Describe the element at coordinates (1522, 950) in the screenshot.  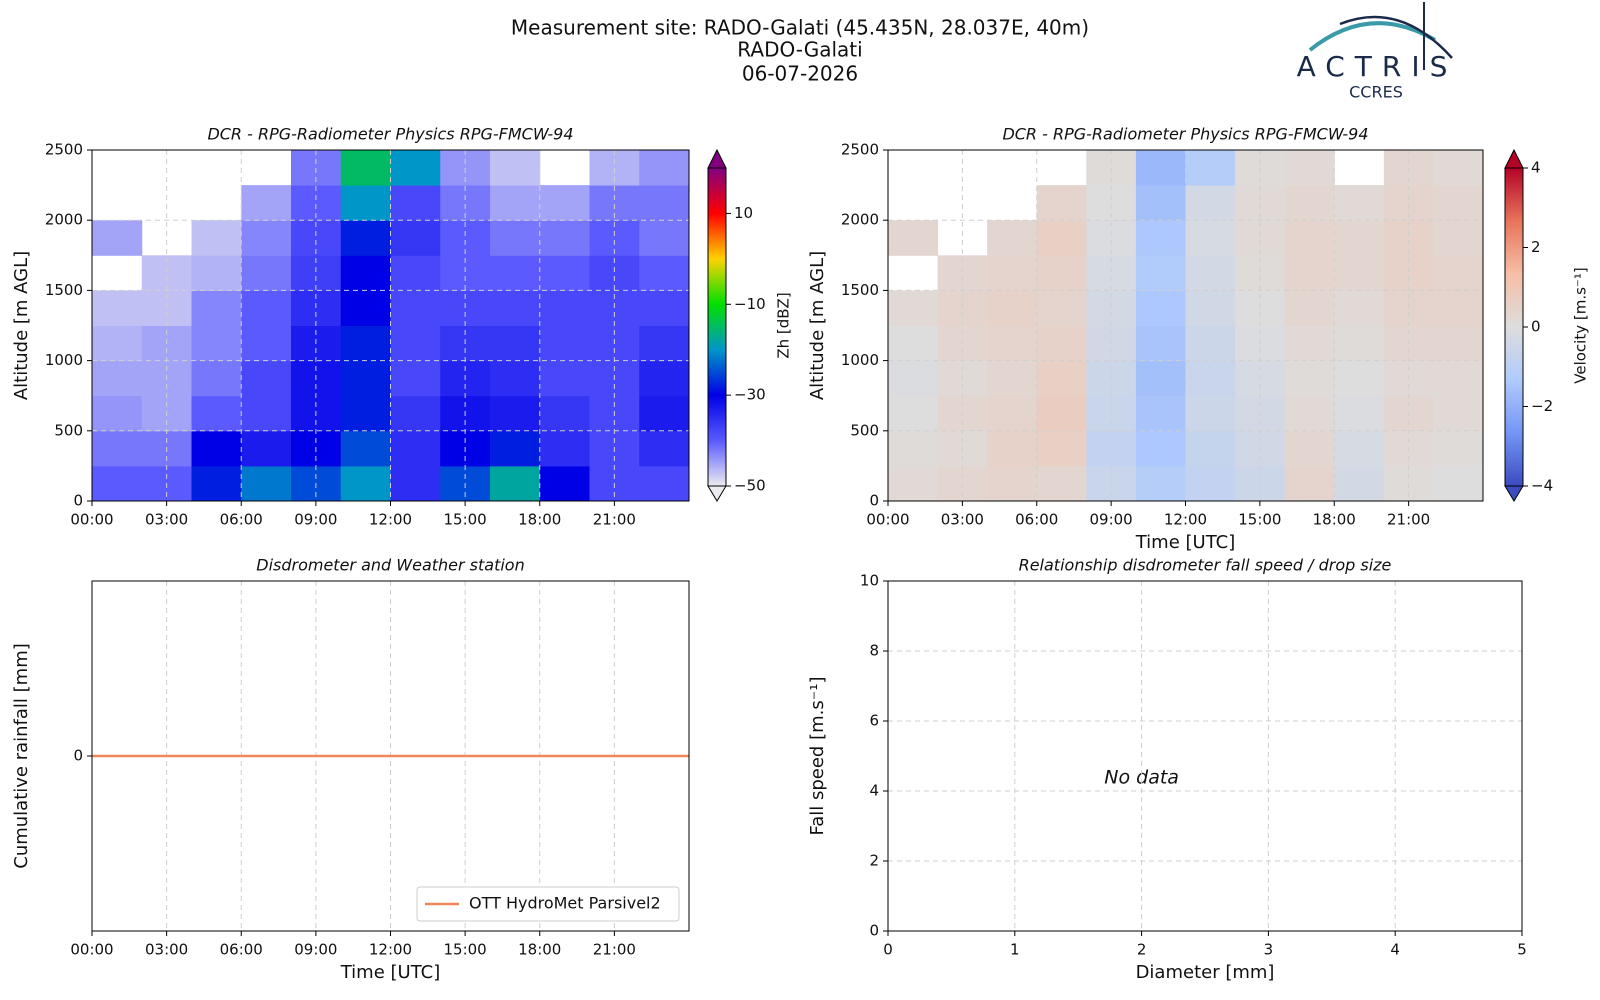
I see `x-tick-label: 5` at that location.